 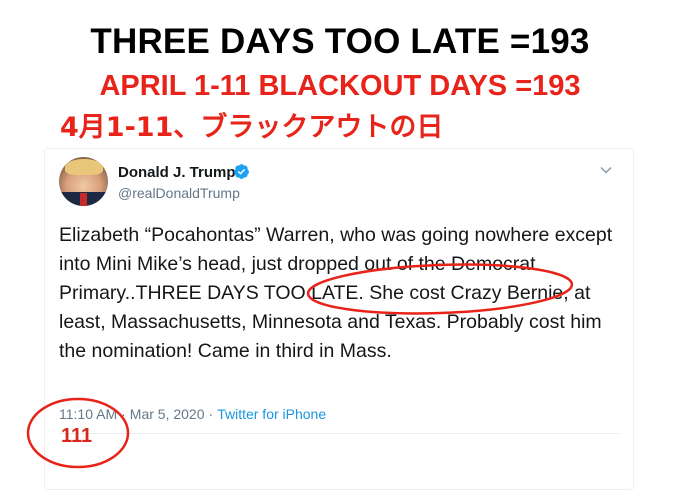 I want to click on annotation-count: 111, so click(x=77, y=436).